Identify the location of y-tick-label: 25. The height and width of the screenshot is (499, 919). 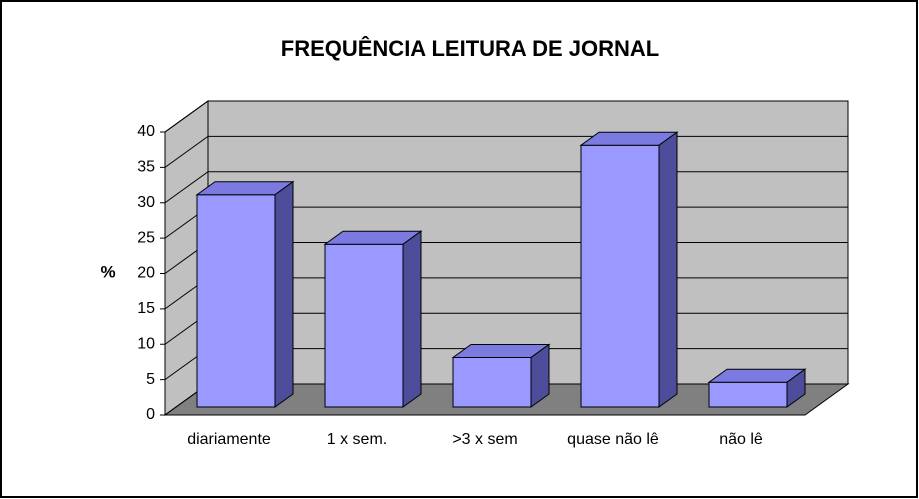
(146, 237).